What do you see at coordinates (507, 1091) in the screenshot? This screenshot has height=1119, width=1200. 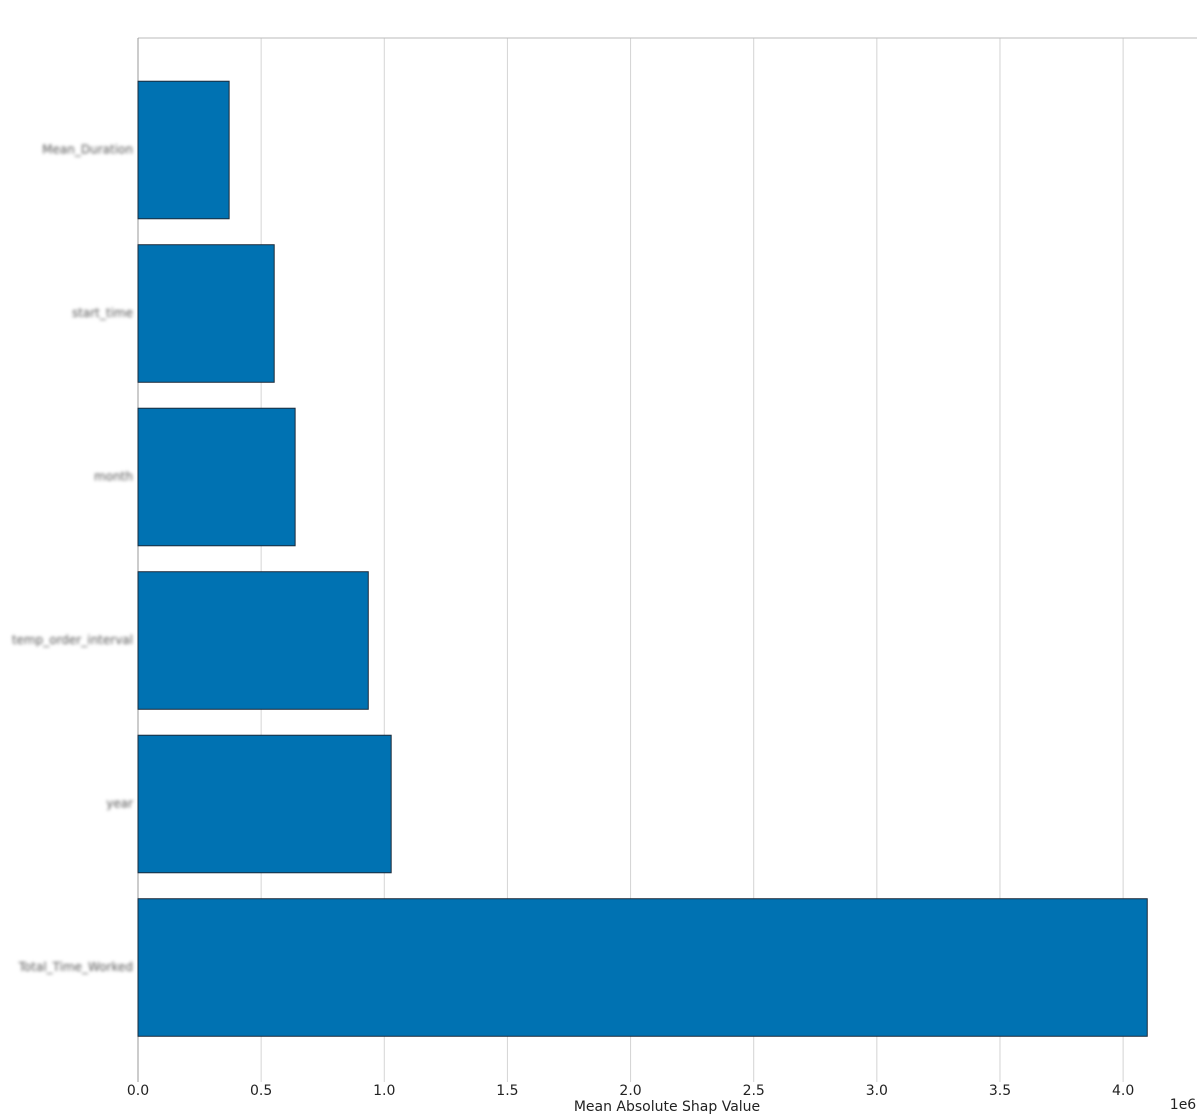 I see `x-tick-label: 1.5` at bounding box center [507, 1091].